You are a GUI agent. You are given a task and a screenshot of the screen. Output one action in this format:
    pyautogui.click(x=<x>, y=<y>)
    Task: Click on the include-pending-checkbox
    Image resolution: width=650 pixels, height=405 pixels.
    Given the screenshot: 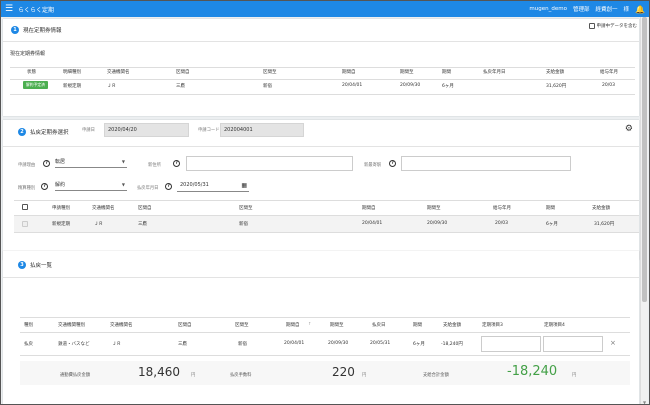 What is the action you would take?
    pyautogui.click(x=591, y=26)
    